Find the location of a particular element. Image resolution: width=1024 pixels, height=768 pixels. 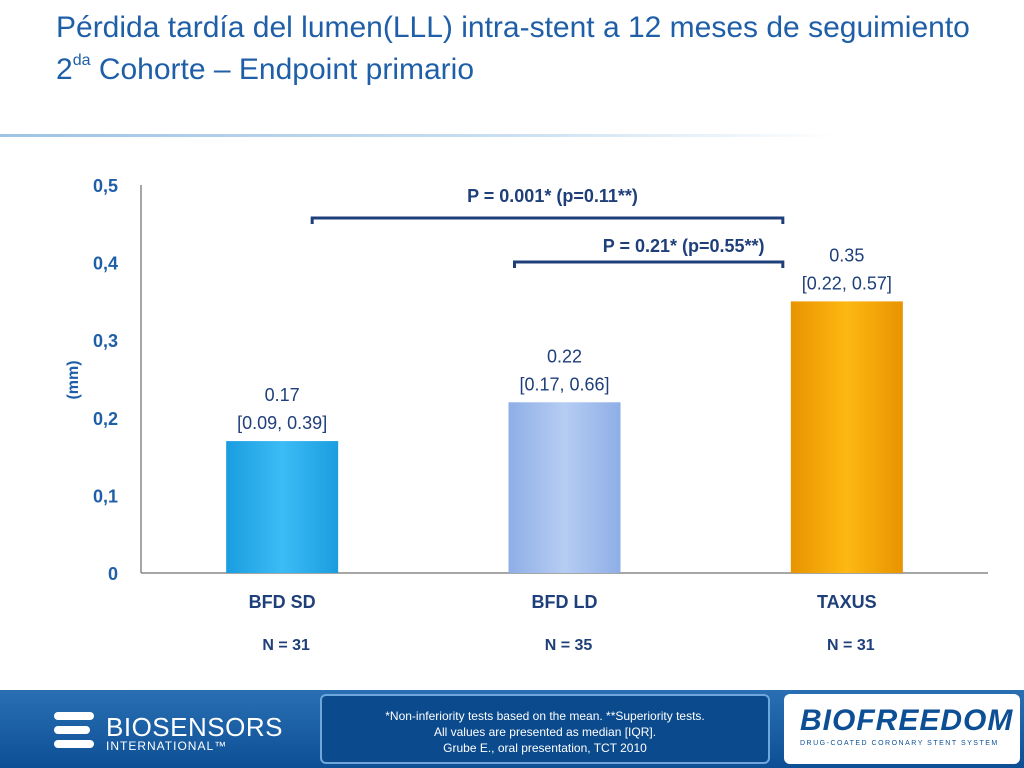

comparison-label: P = 0.001* (p=0.11**) is located at coordinates (552, 196).